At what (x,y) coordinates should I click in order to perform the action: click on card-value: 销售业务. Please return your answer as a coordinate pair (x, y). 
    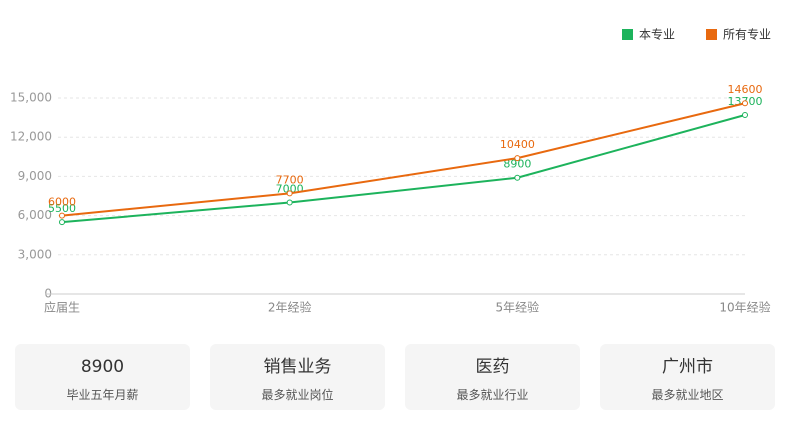
    Looking at the image, I should click on (297, 367).